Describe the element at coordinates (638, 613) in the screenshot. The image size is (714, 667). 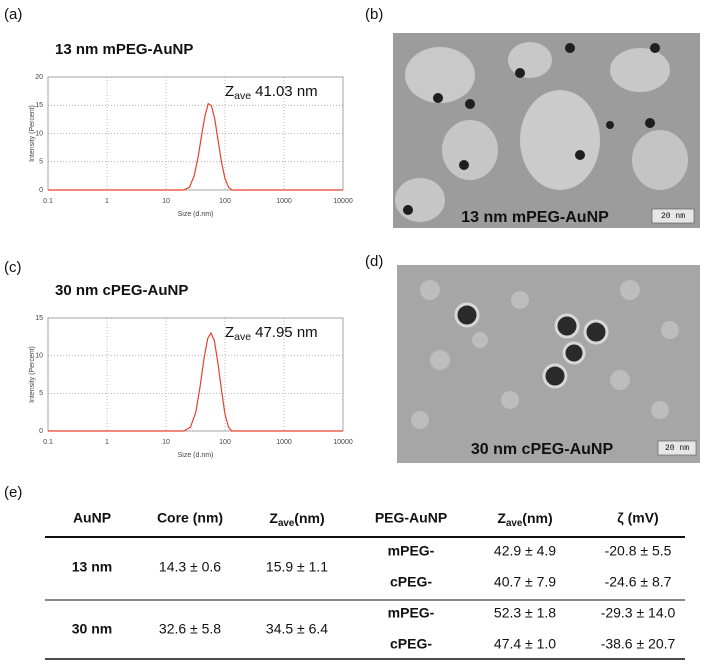
I see `table-cell: -29.3 ± 14.0` at that location.